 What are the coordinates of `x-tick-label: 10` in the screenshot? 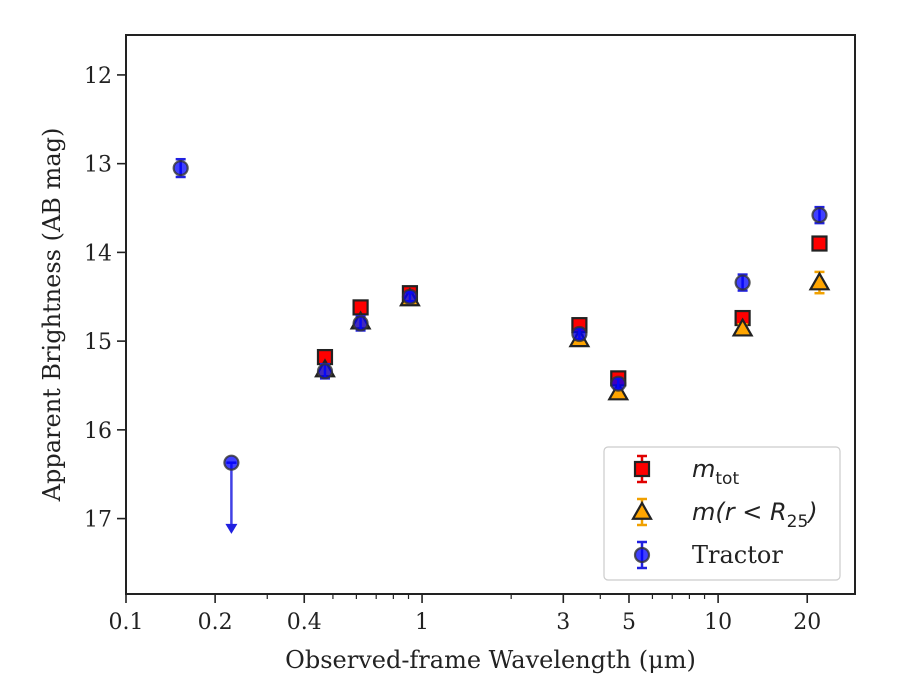 It's located at (718, 622).